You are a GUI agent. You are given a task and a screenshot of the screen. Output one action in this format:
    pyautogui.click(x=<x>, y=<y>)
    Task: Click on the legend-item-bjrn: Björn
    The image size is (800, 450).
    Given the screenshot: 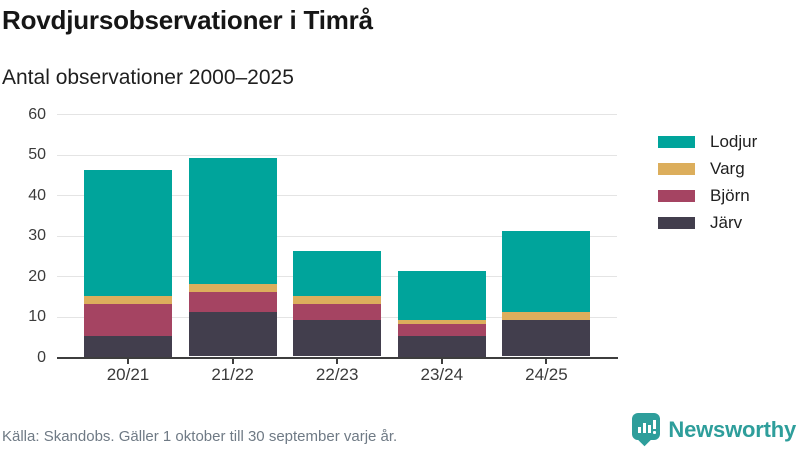 What is the action you would take?
    pyautogui.click(x=707, y=195)
    